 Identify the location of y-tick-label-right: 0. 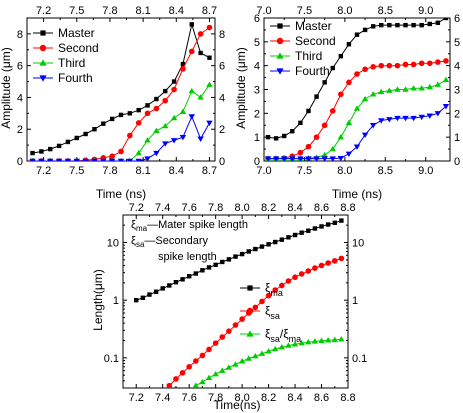
(457, 162).